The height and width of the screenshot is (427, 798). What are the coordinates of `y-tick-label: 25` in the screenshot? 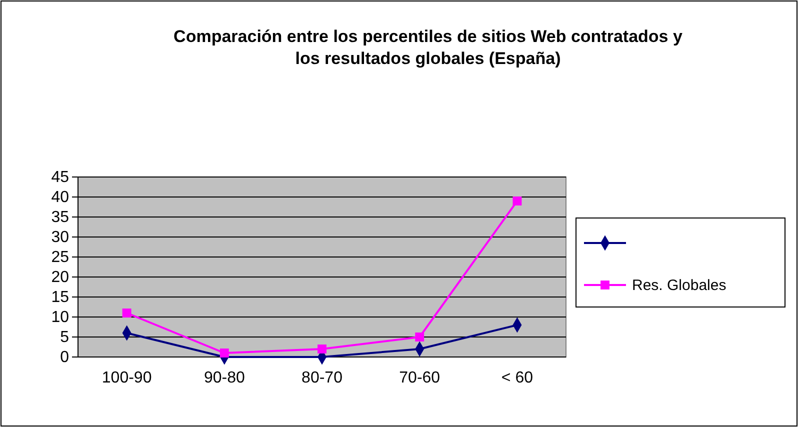 It's located at (60, 257).